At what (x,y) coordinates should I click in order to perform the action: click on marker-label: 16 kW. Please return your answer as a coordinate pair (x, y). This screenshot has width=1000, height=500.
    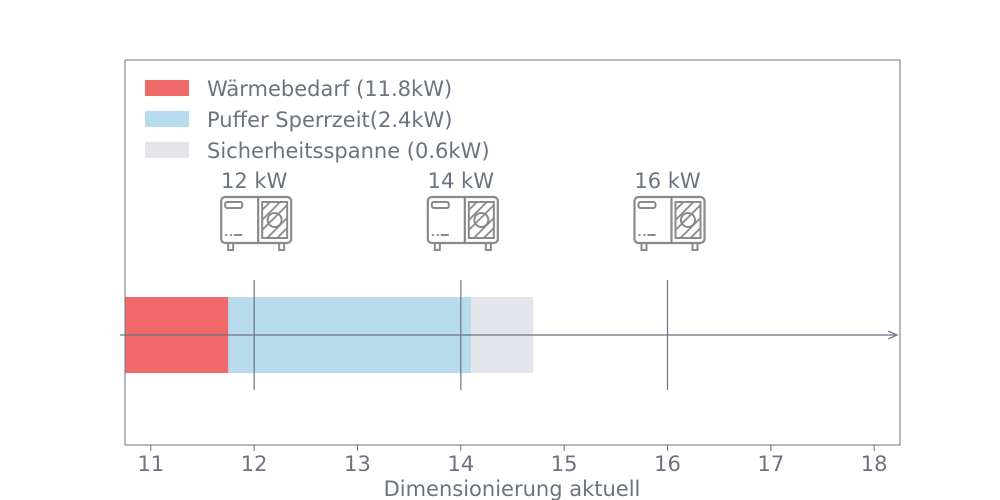
    Looking at the image, I should click on (667, 181).